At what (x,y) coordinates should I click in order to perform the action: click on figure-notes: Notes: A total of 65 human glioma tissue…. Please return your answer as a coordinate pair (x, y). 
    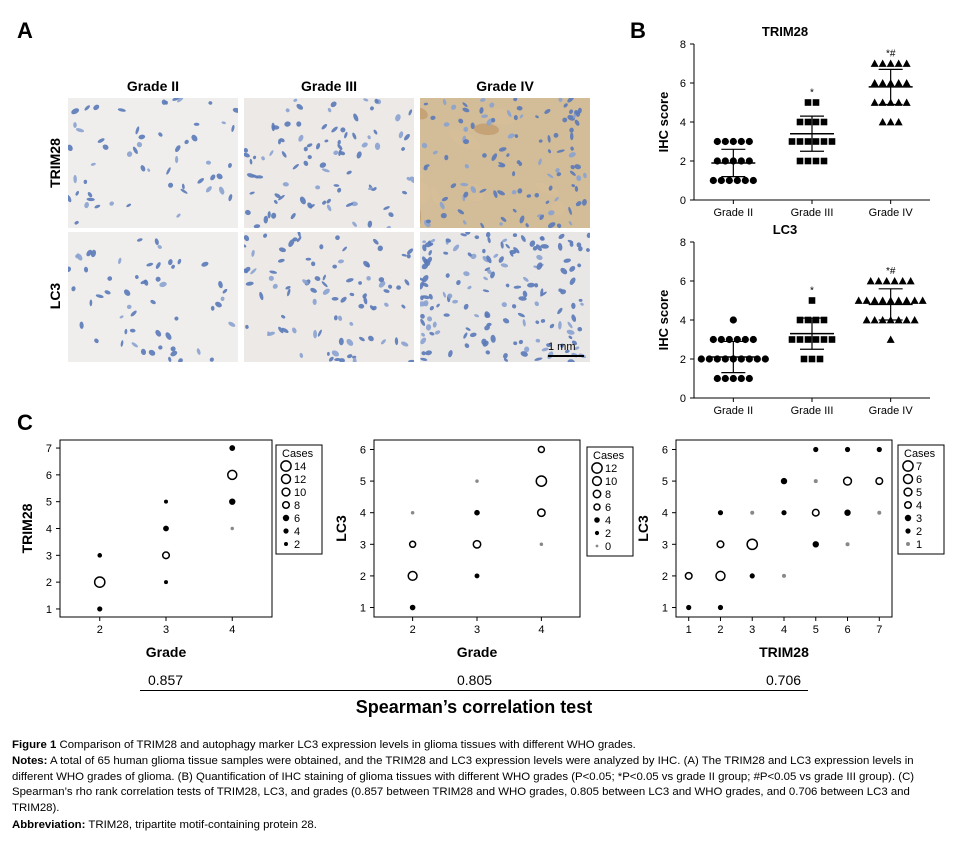
    Looking at the image, I should click on (481, 785).